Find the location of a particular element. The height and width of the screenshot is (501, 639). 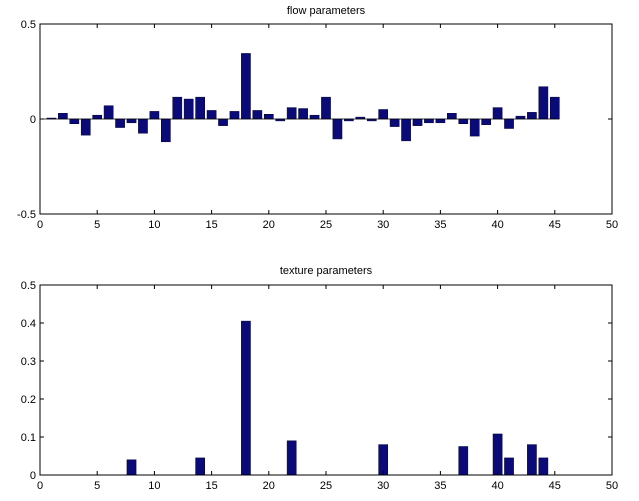

y-tick-label: 0.3 is located at coordinates (28, 362).